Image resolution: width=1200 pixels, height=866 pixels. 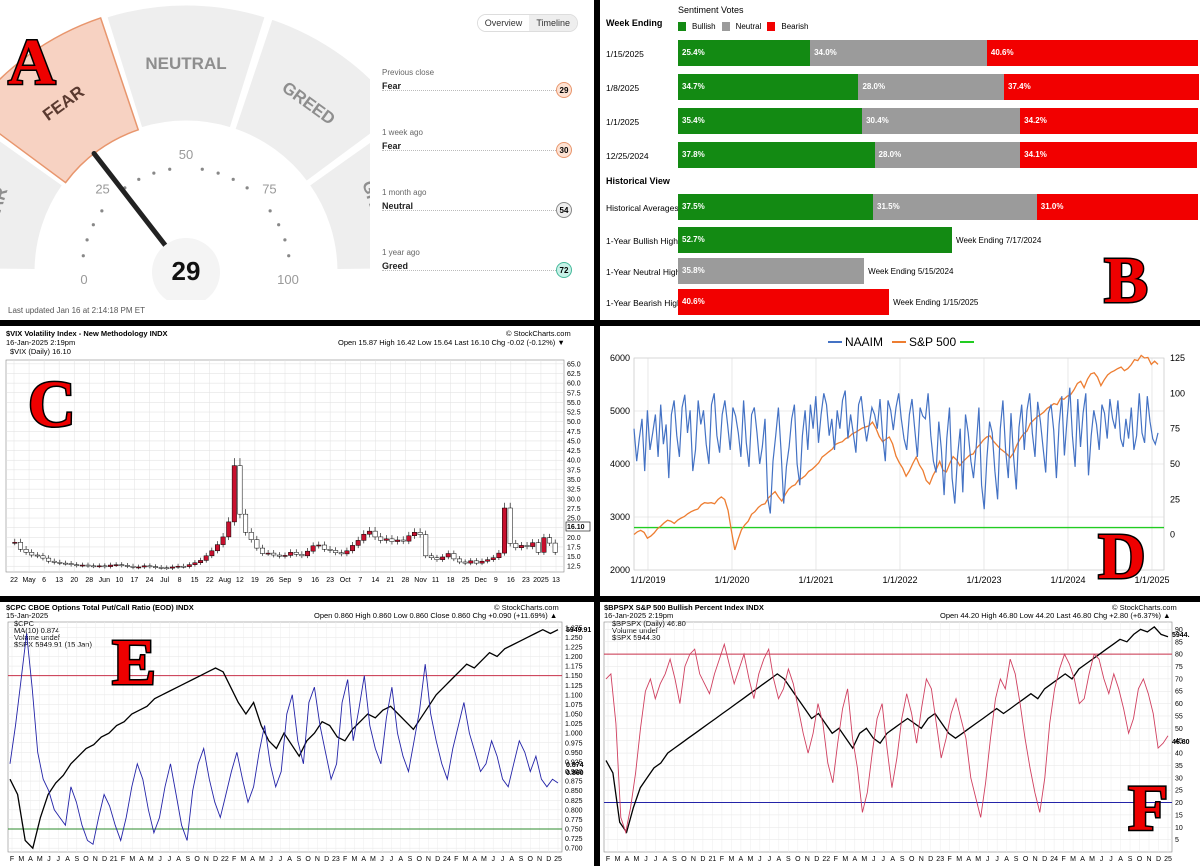 I want to click on gauge-needle, so click(x=131, y=201).